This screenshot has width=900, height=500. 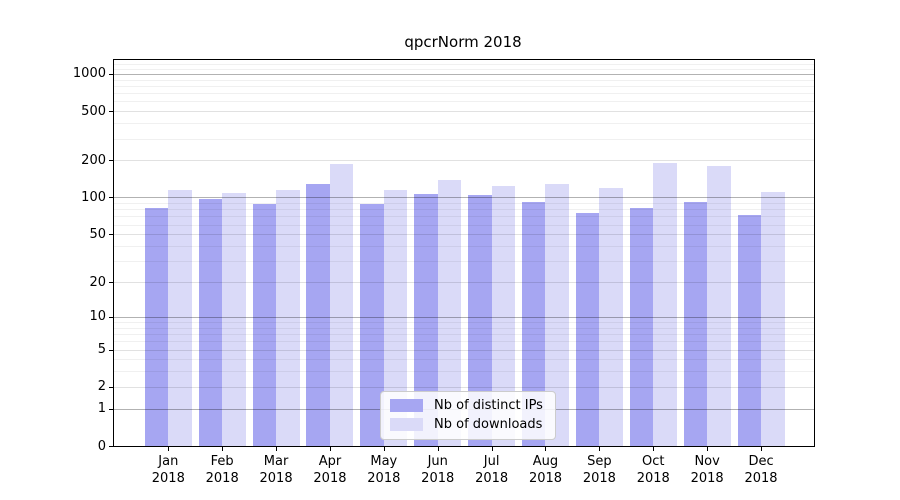 What do you see at coordinates (600, 448) in the screenshot?
I see `x-tick-mark-sep` at bounding box center [600, 448].